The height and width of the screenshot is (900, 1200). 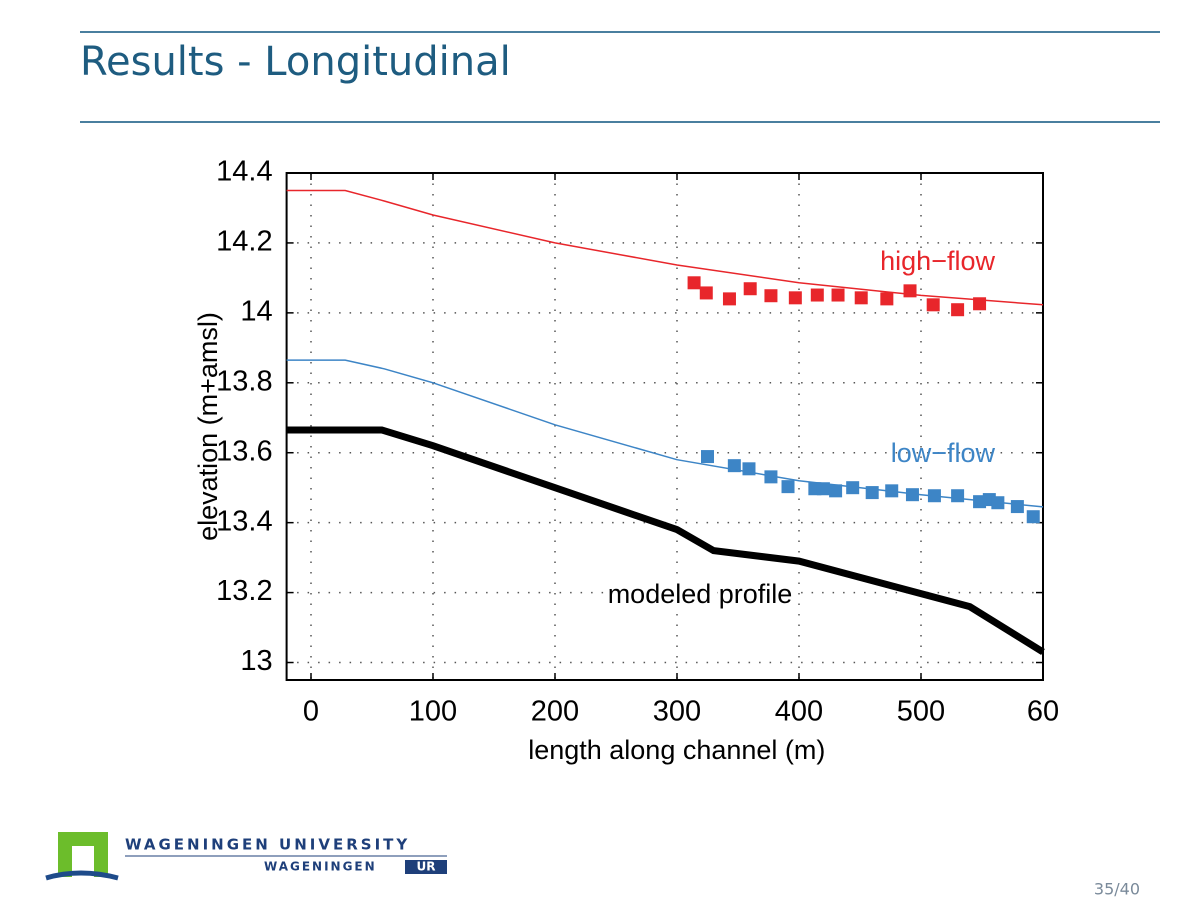 I want to click on y-tick-label: 14, so click(x=256, y=312).